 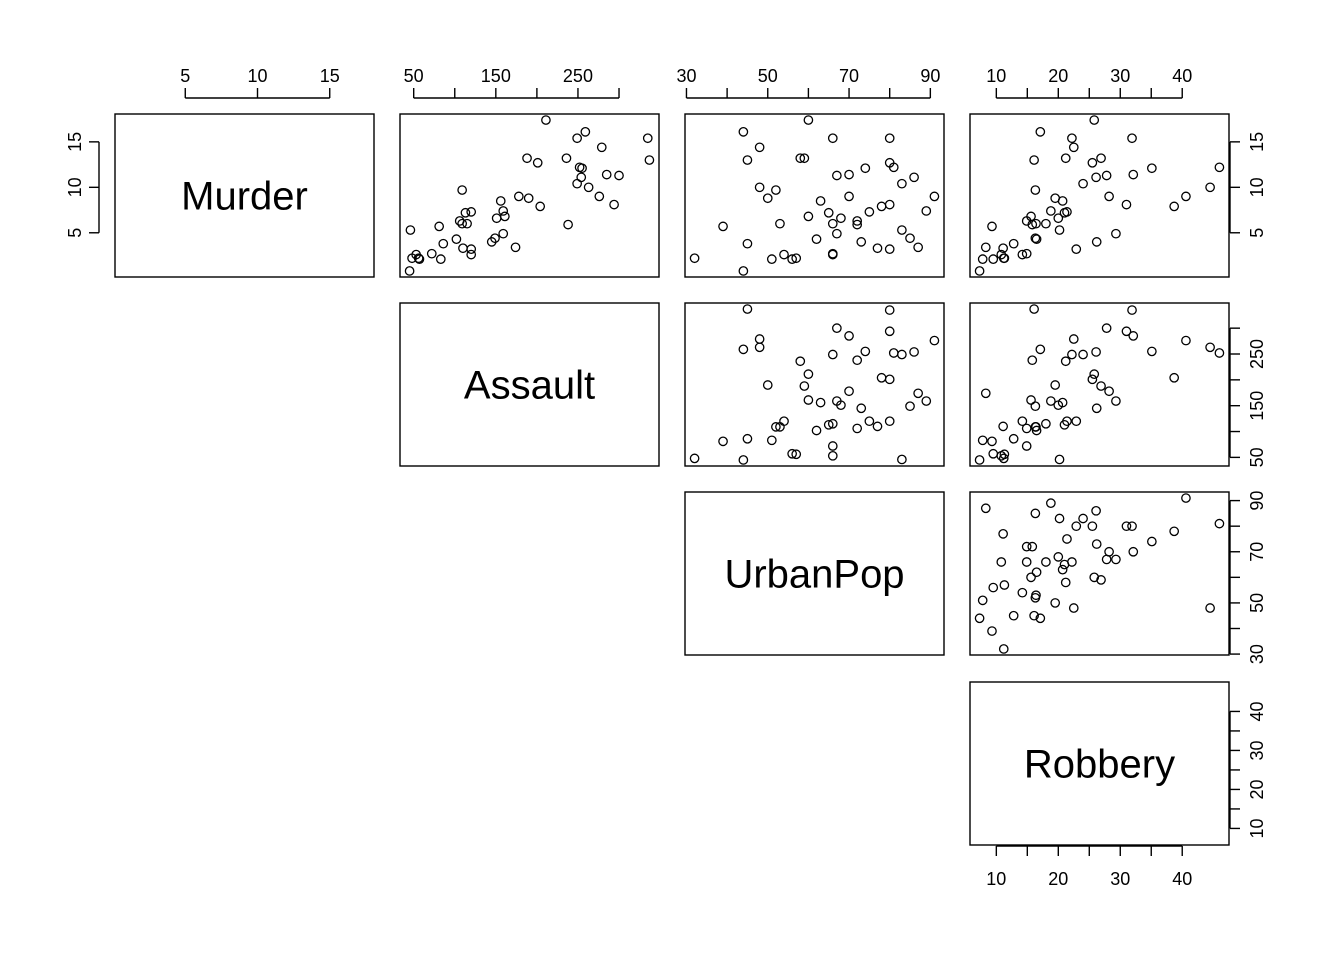 I want to click on panel-frame-murder-robbery, so click(x=1099, y=195).